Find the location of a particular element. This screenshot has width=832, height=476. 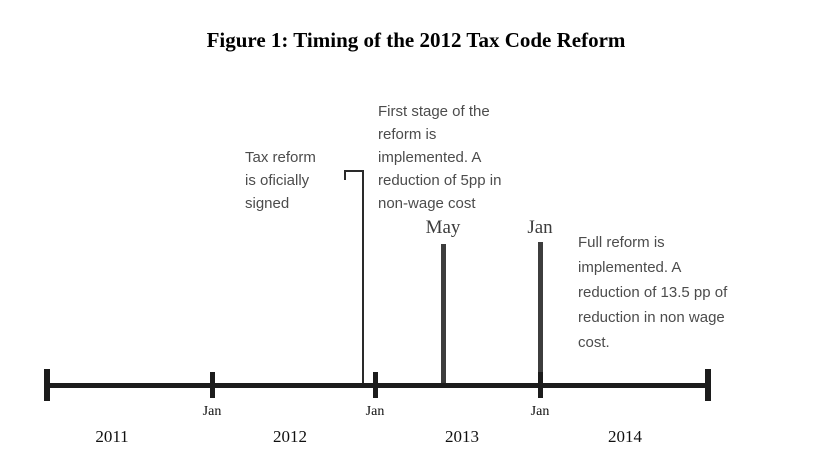

annotation-signed: Tax reform is oficially signed is located at coordinates (295, 180).